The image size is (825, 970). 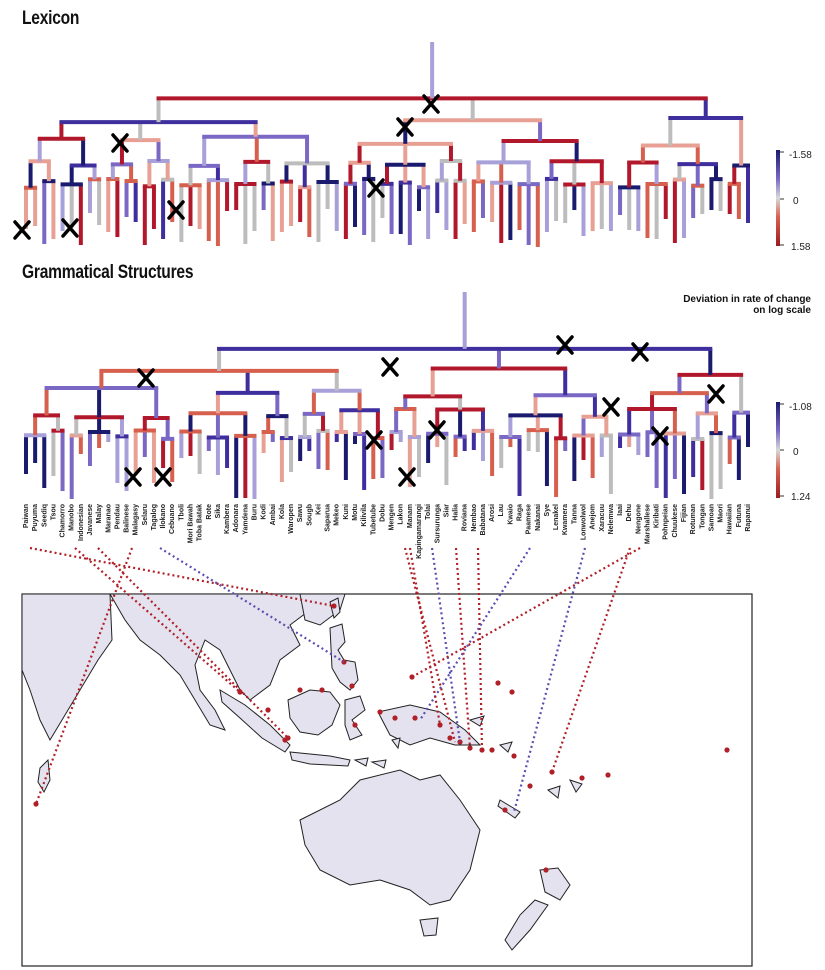 What do you see at coordinates (492, 513) in the screenshot?
I see `language-label: Arosi` at bounding box center [492, 513].